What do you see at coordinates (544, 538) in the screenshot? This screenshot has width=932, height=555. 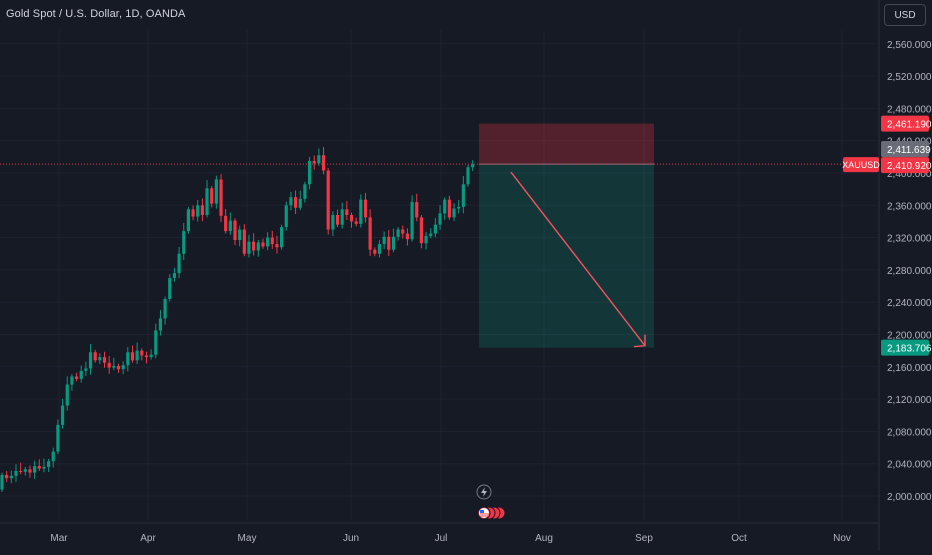 I see `x-tick-label: Aug` at bounding box center [544, 538].